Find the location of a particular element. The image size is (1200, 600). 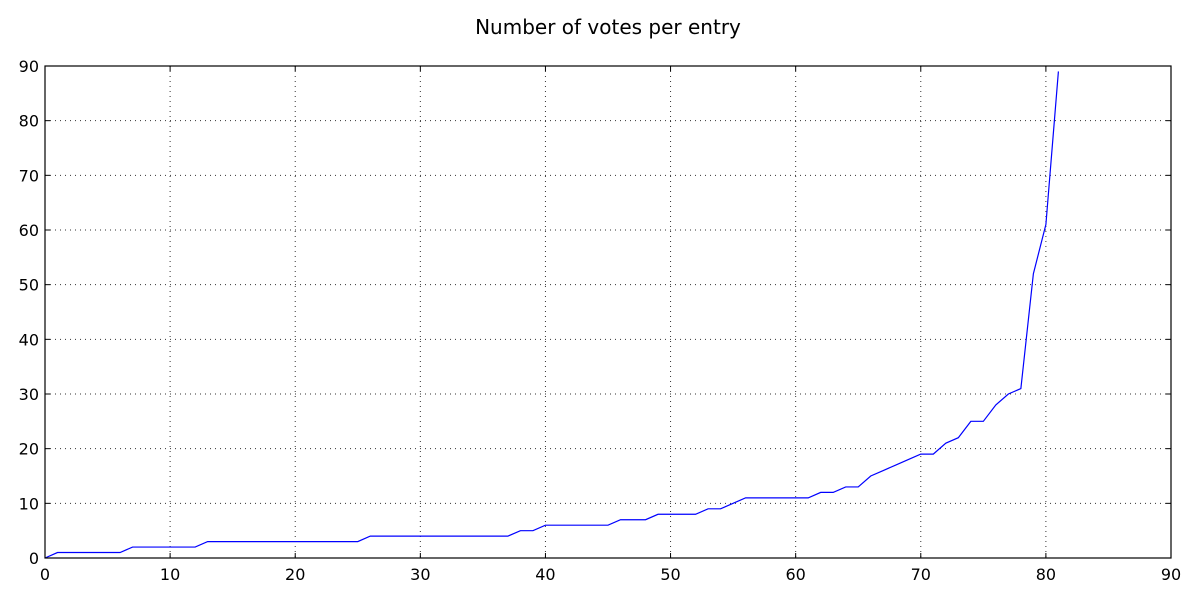

x-tick-label: 50 is located at coordinates (670, 574).